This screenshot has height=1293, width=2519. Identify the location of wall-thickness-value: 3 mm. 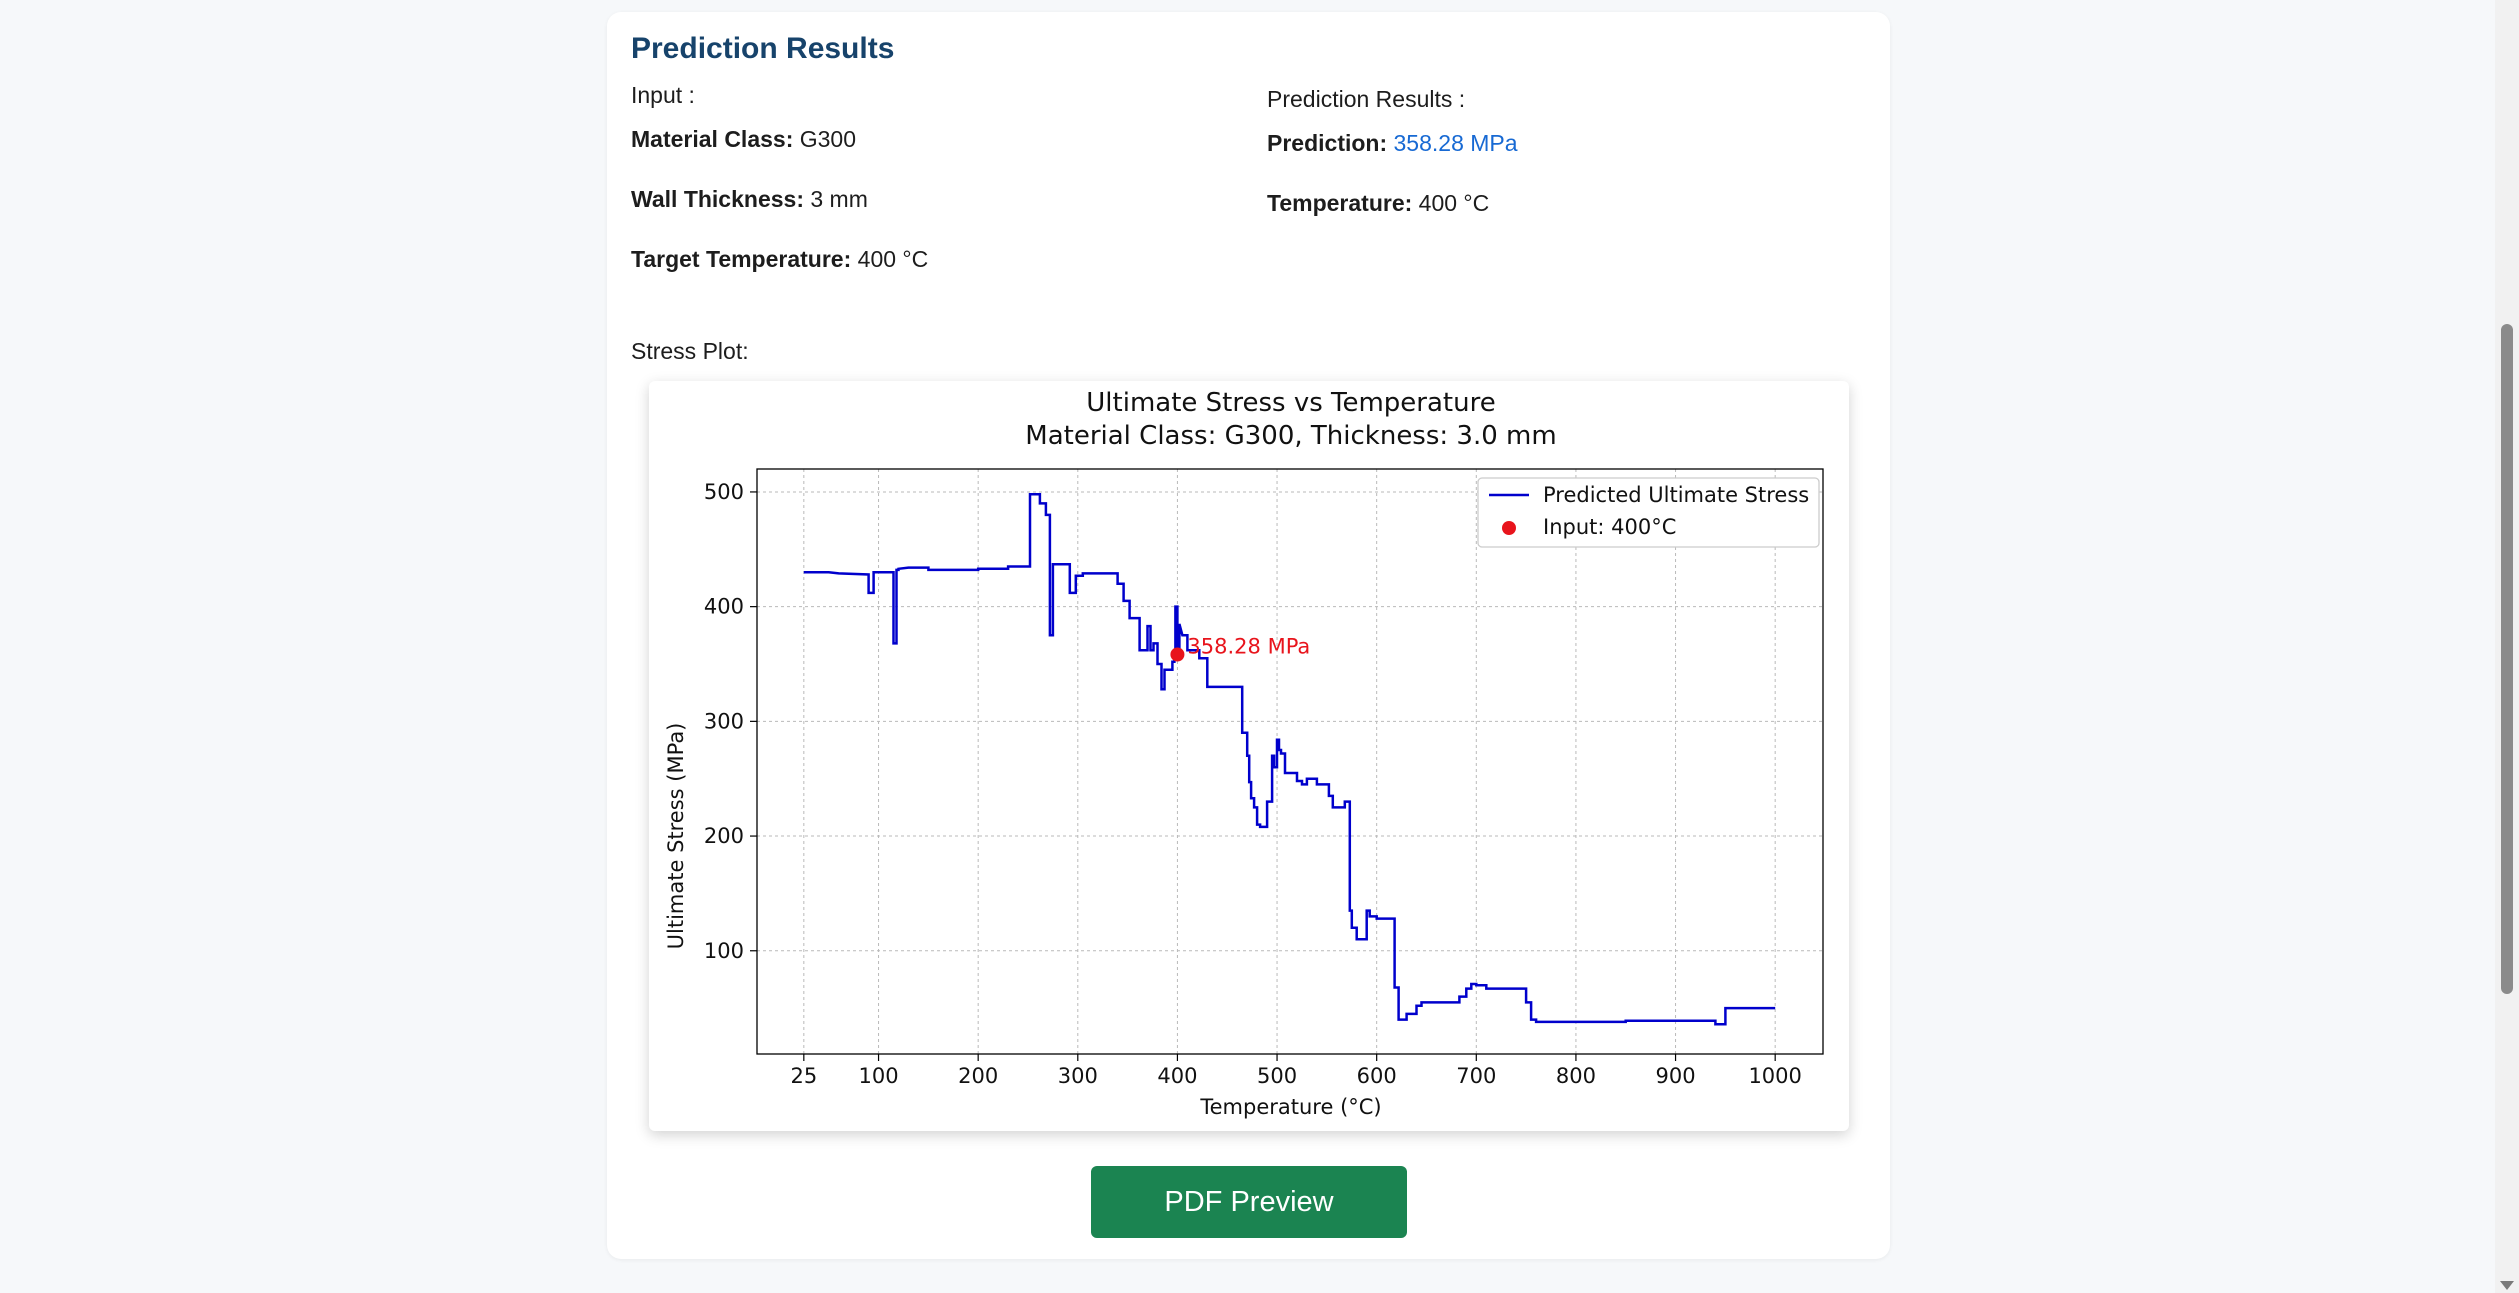
(835, 199).